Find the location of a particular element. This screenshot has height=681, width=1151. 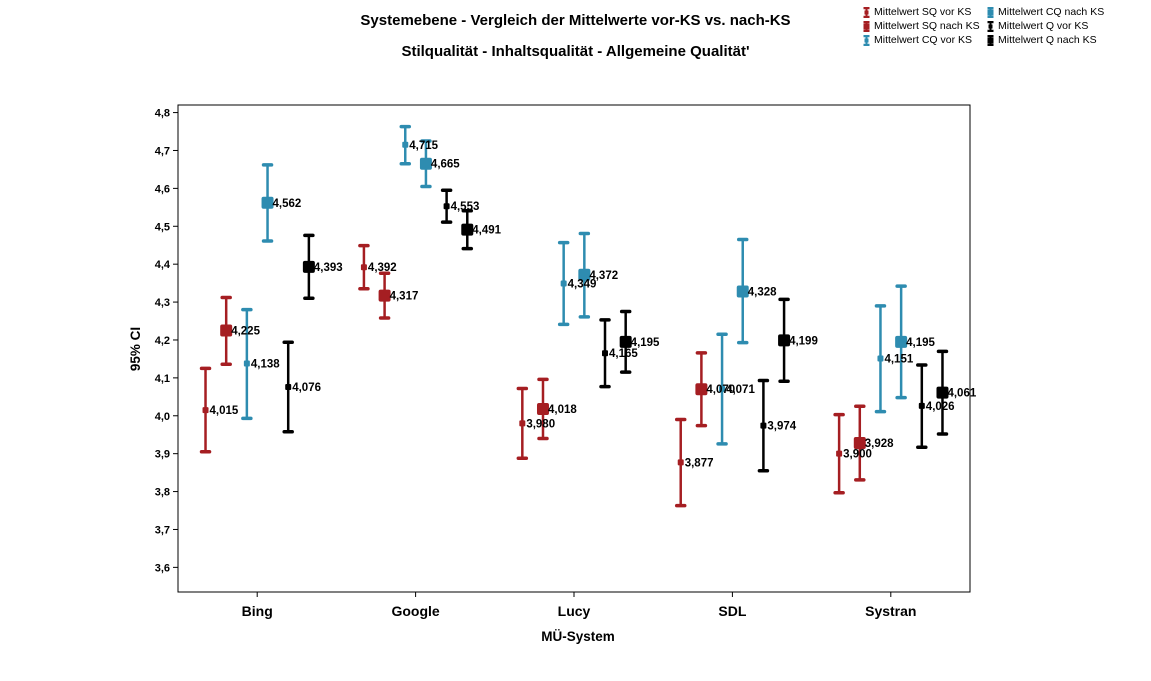

data-label: 4,071 is located at coordinates (740, 390).